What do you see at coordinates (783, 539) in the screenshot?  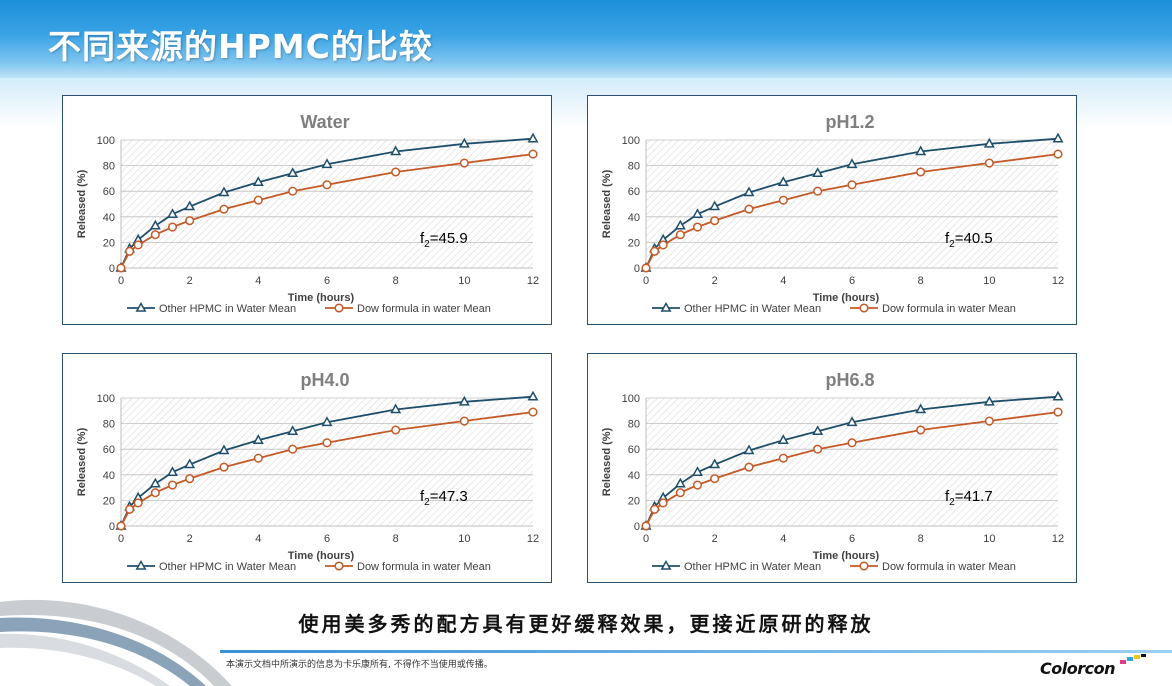 I see `x-tick-label: 4` at bounding box center [783, 539].